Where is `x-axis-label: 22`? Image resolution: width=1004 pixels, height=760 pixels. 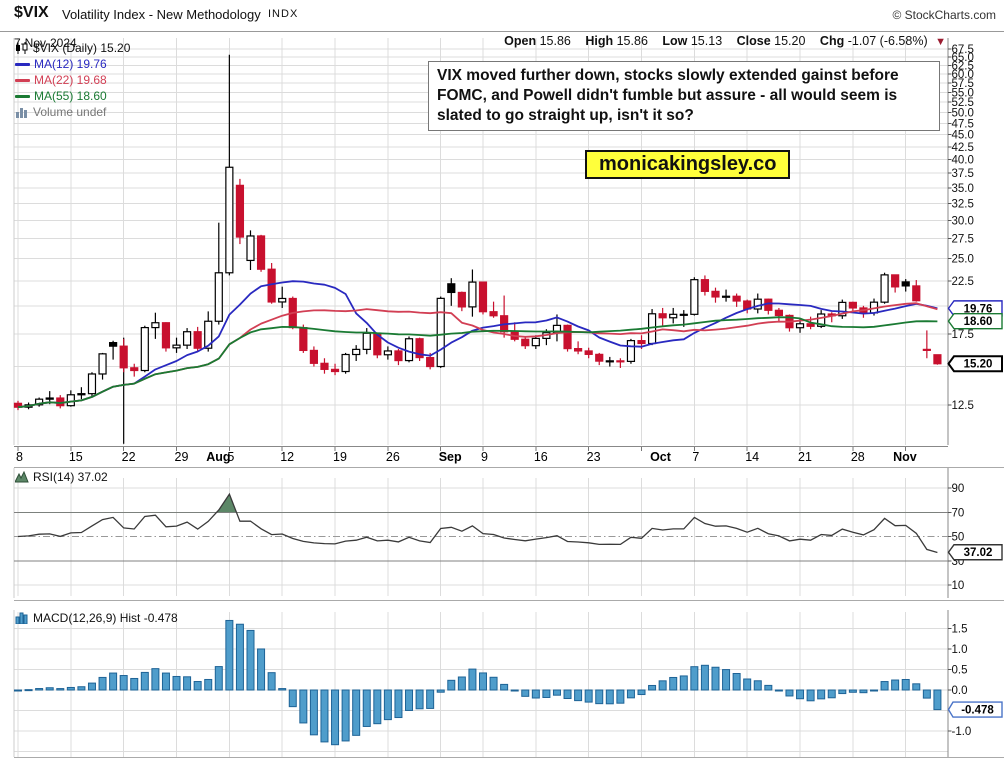
x-axis-label: 22 is located at coordinates (129, 457).